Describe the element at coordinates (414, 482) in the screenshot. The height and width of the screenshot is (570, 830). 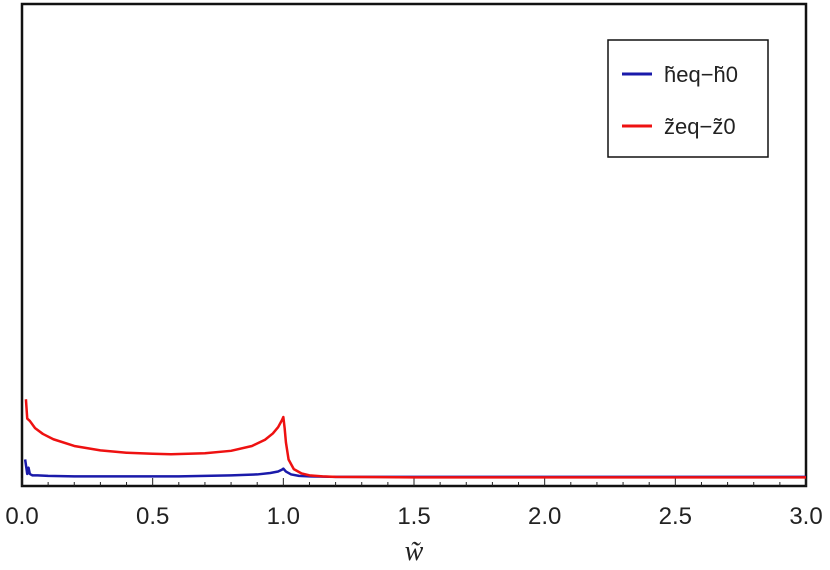
I see `x-axis-ticks` at that location.